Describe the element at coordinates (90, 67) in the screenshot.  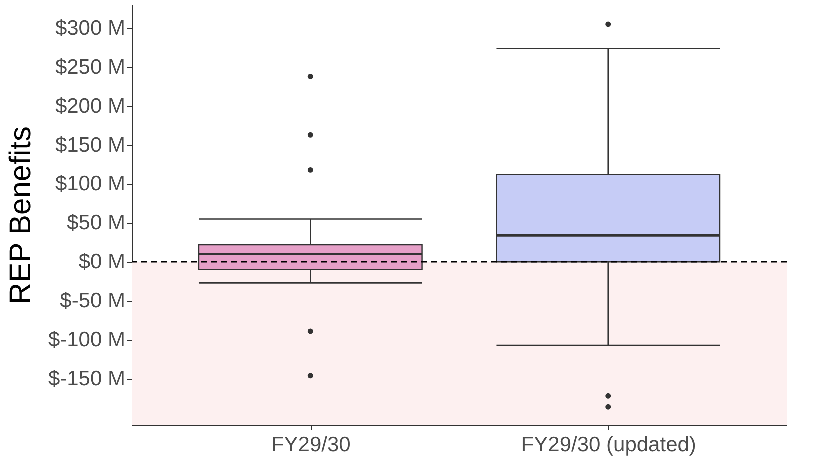
I see `y-tick-label: $250 M` at that location.